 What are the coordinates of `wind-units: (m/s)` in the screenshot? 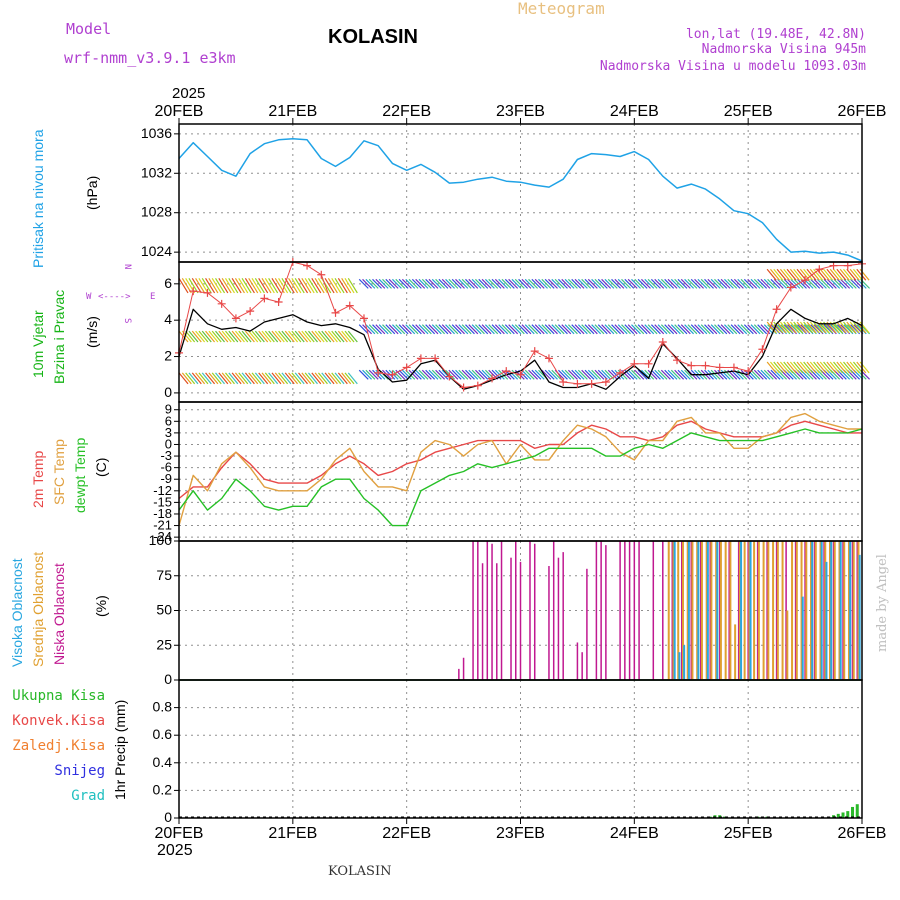 It's located at (92, 332).